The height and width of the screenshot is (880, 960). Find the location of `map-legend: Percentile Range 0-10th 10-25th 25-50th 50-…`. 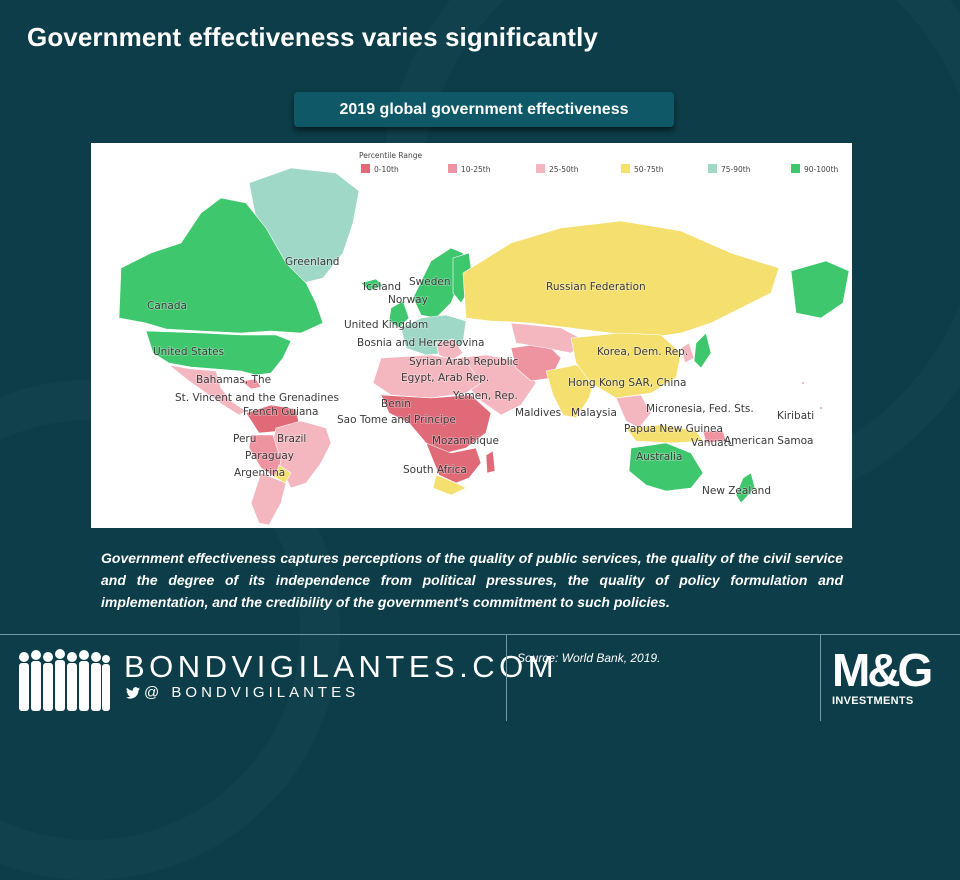

map-legend: Percentile Range 0-10th 10-25th 25-50th 50-… is located at coordinates (599, 162).